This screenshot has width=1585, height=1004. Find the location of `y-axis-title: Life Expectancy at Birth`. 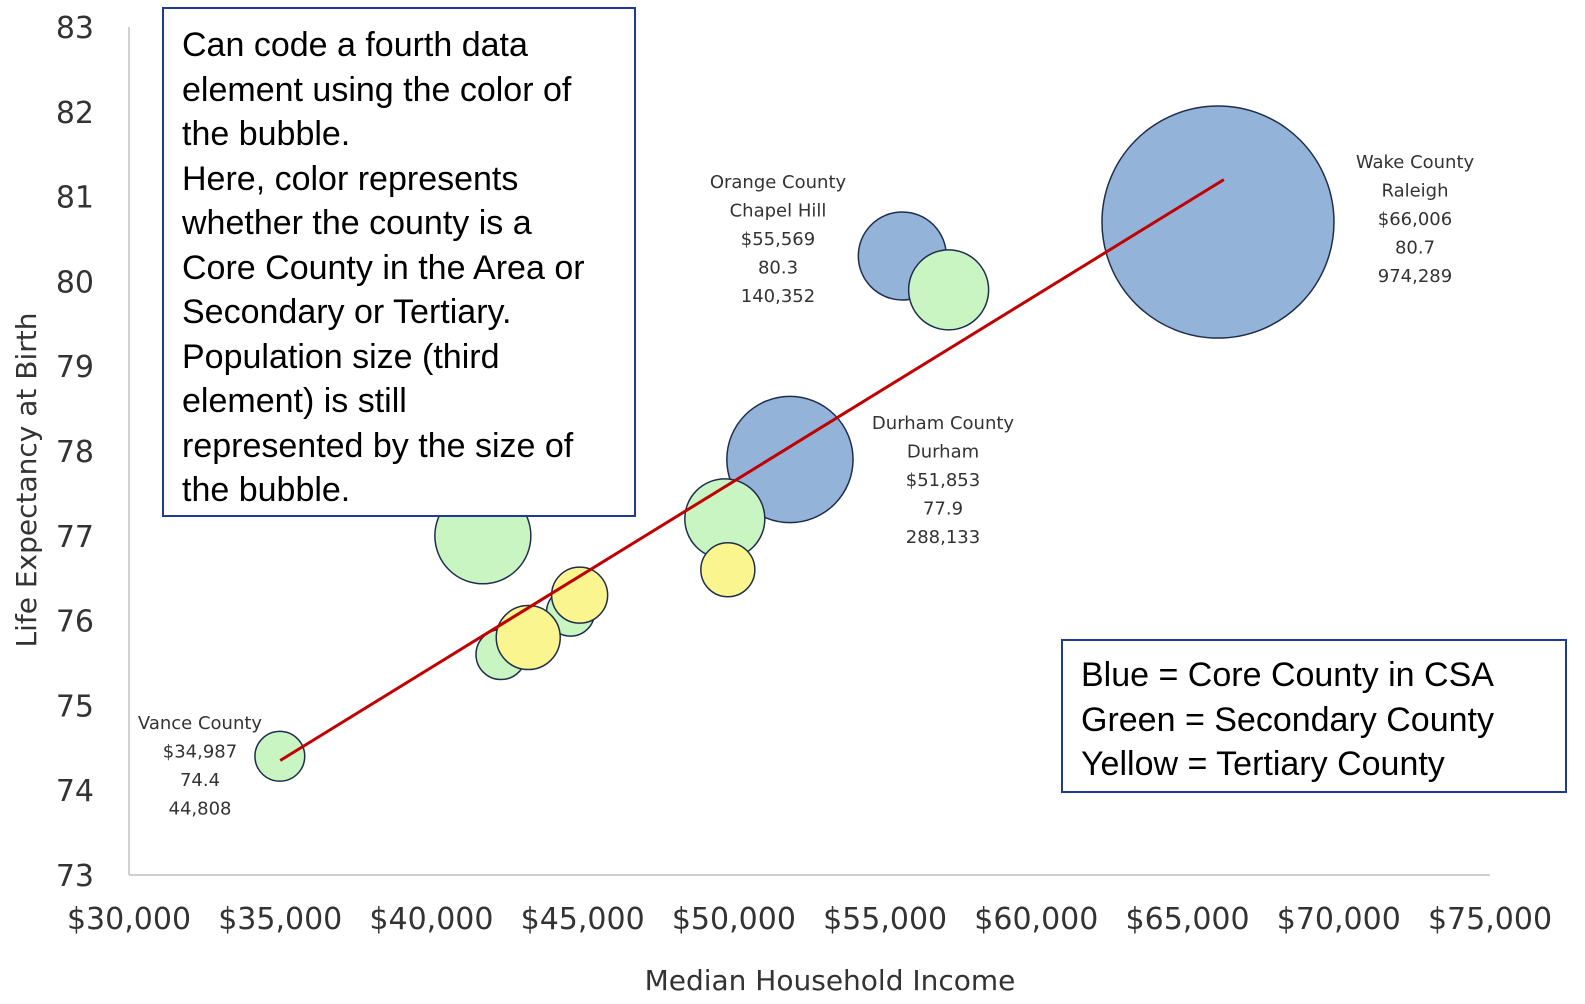

y-axis-title: Life Expectancy at Birth is located at coordinates (26, 479).